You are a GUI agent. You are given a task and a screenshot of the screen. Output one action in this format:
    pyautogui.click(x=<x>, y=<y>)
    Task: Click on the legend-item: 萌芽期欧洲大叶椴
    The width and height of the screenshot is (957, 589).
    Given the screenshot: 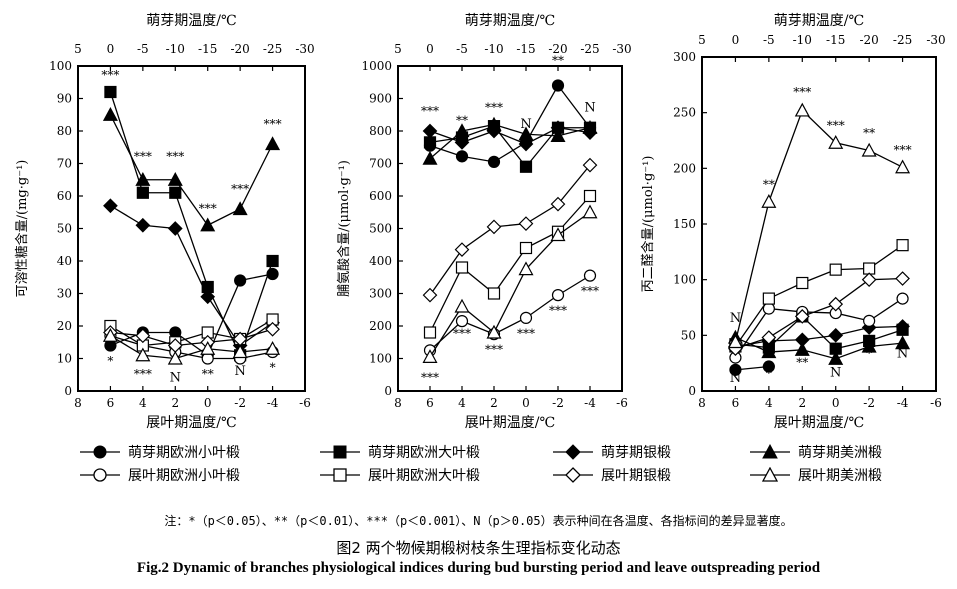 What is the action you would take?
    pyautogui.click(x=400, y=452)
    